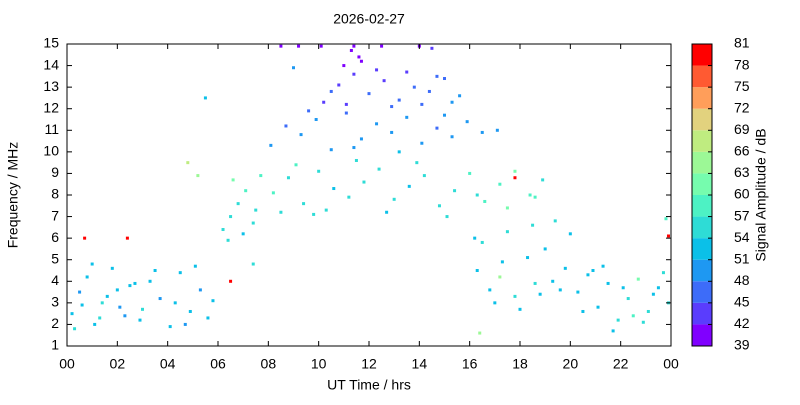 The width and height of the screenshot is (800, 405). I want to click on y-tick-label: 3, so click(55, 302).